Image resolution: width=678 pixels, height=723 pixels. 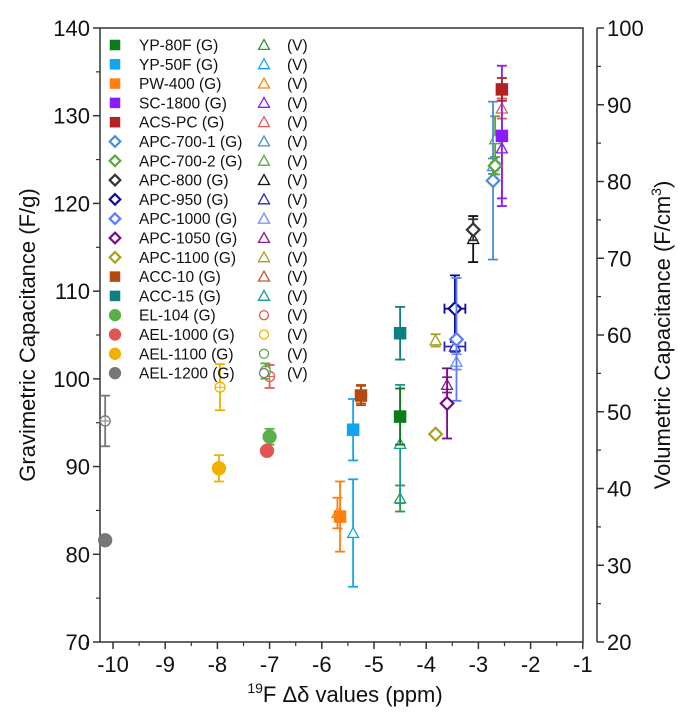 What do you see at coordinates (456, 339) in the screenshot?
I see `apc-1000-g-point` at bounding box center [456, 339].